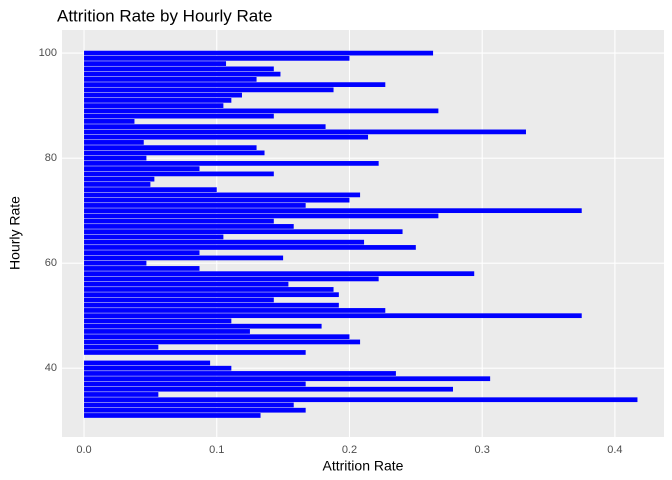  What do you see at coordinates (614, 450) in the screenshot?
I see `x-tick-label: 0.4` at bounding box center [614, 450].